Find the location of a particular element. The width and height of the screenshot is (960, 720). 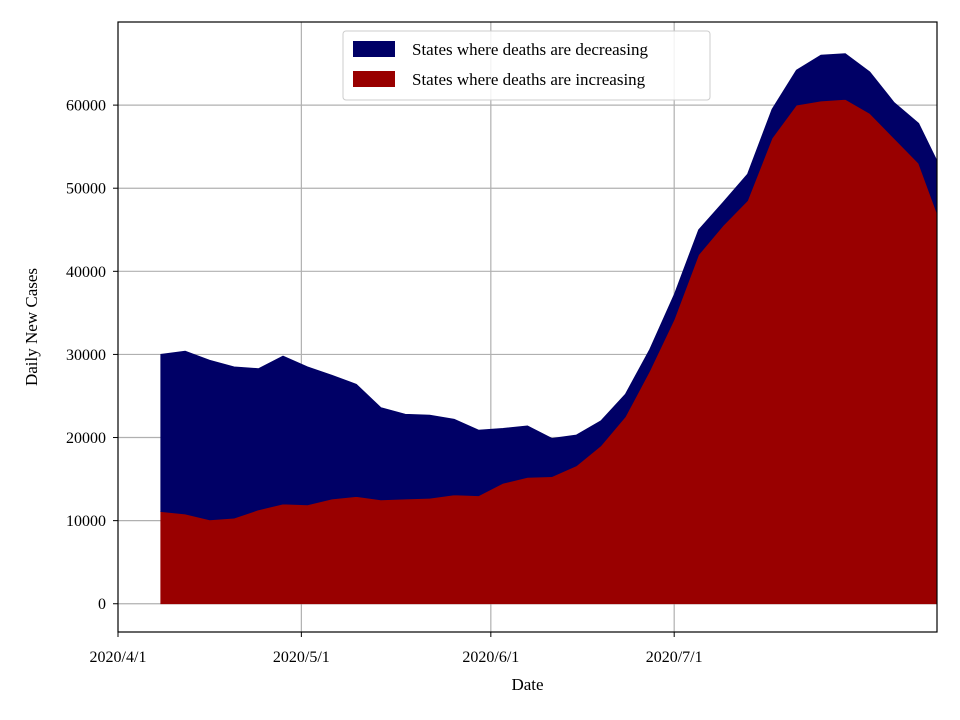

x-axis-ticks: 2020/4/1 2020/5/1 2020/6/1 2020/7/1 is located at coordinates (396, 649).